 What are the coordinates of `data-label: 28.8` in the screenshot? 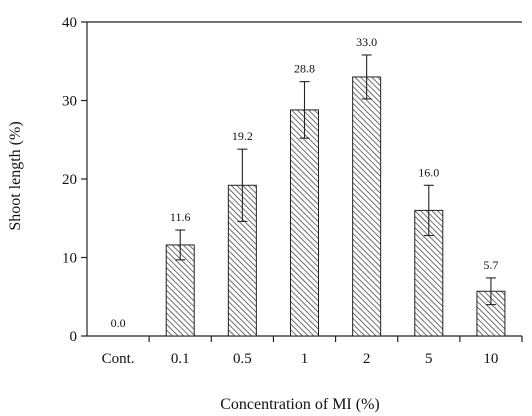 It's located at (304, 69).